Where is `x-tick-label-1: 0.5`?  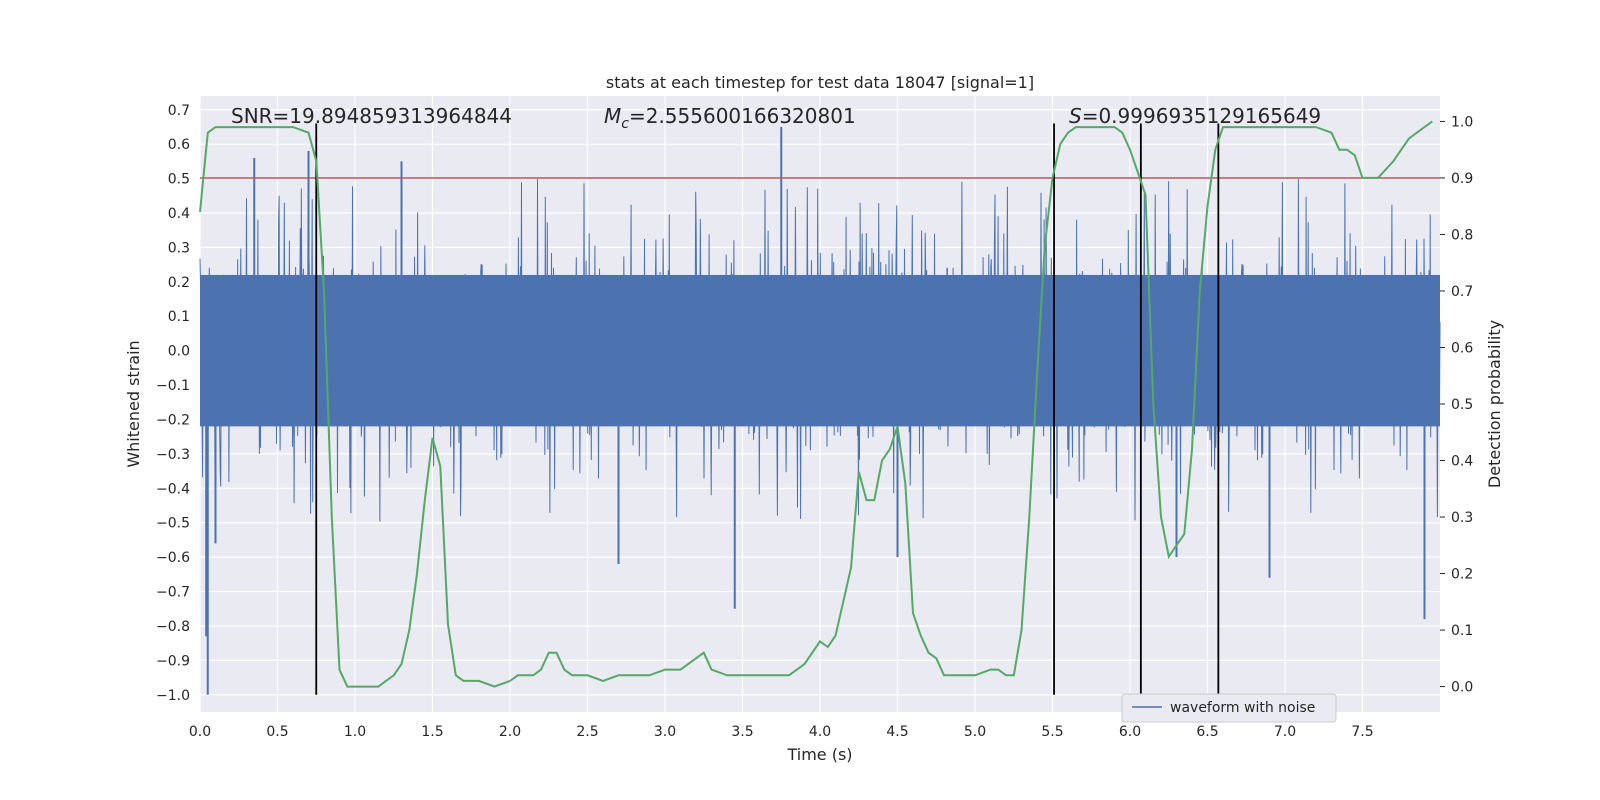
x-tick-label-1: 0.5 is located at coordinates (277, 732).